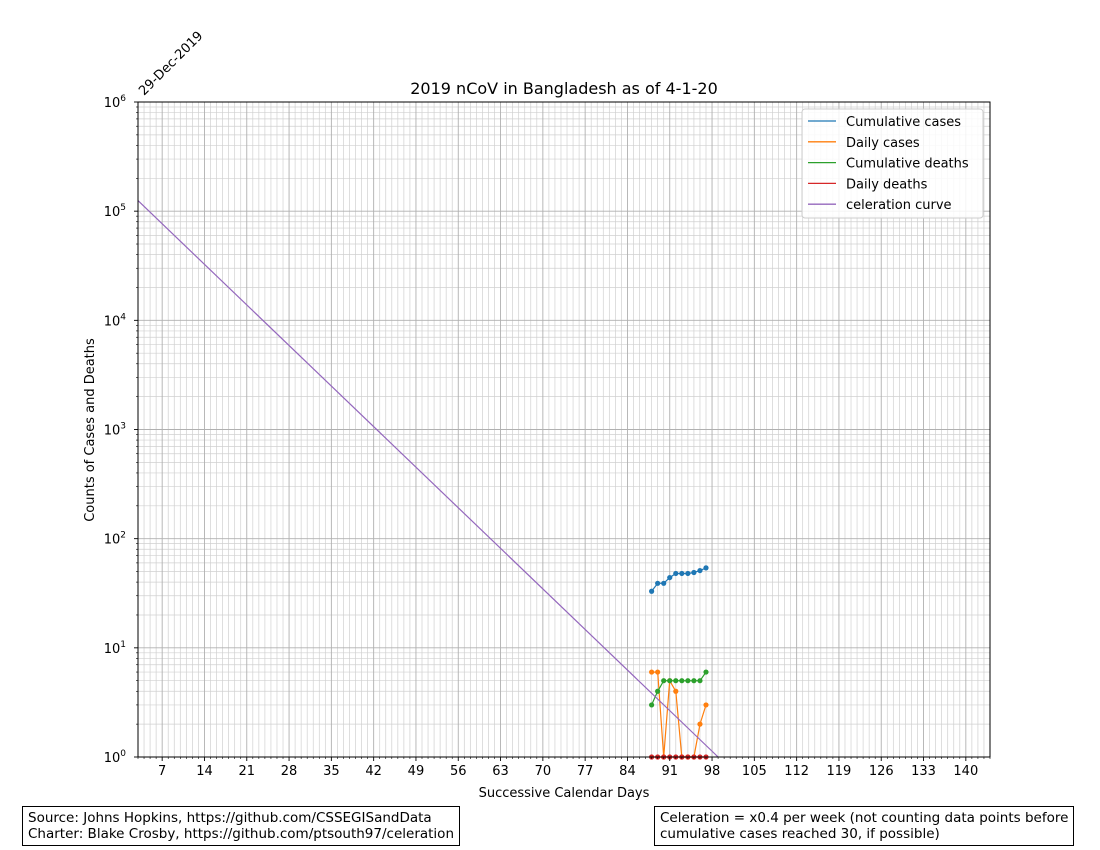 This screenshot has height=850, width=1100. I want to click on y-tick-label: 10⁵, so click(115, 211).